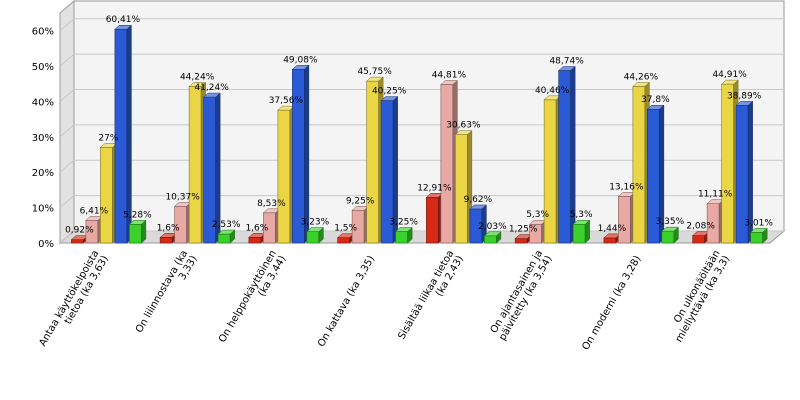 The width and height of the screenshot is (800, 400). Describe the element at coordinates (182, 197) in the screenshot. I see `data-label: 10,37%` at that location.